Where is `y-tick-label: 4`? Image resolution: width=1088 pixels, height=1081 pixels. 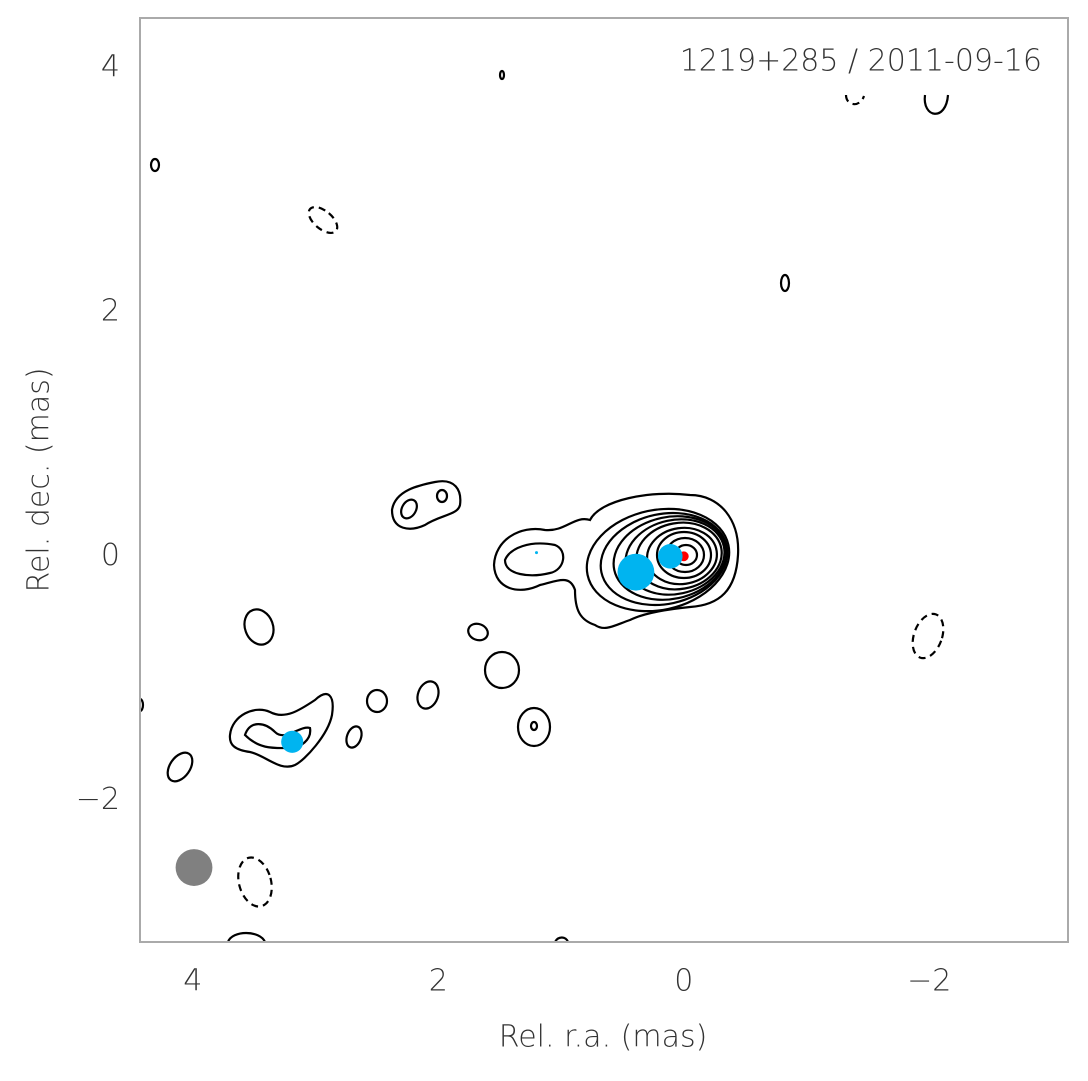
y-tick-label: 4 is located at coordinates (110, 67).